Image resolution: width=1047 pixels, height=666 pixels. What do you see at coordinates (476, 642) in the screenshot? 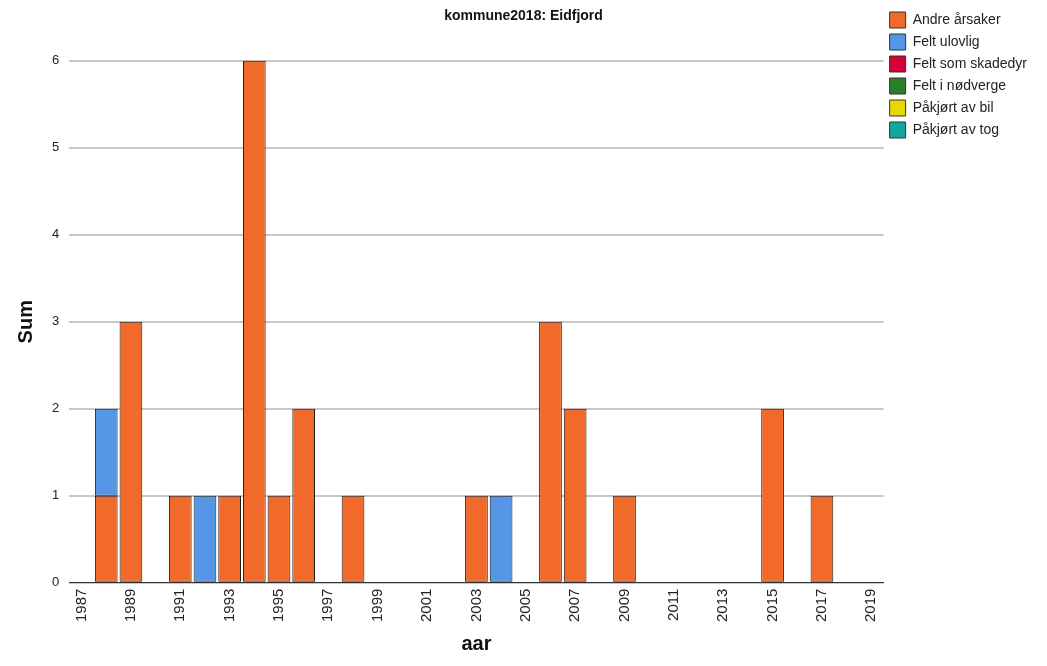
I see `x-axis-title: aar` at bounding box center [476, 642].